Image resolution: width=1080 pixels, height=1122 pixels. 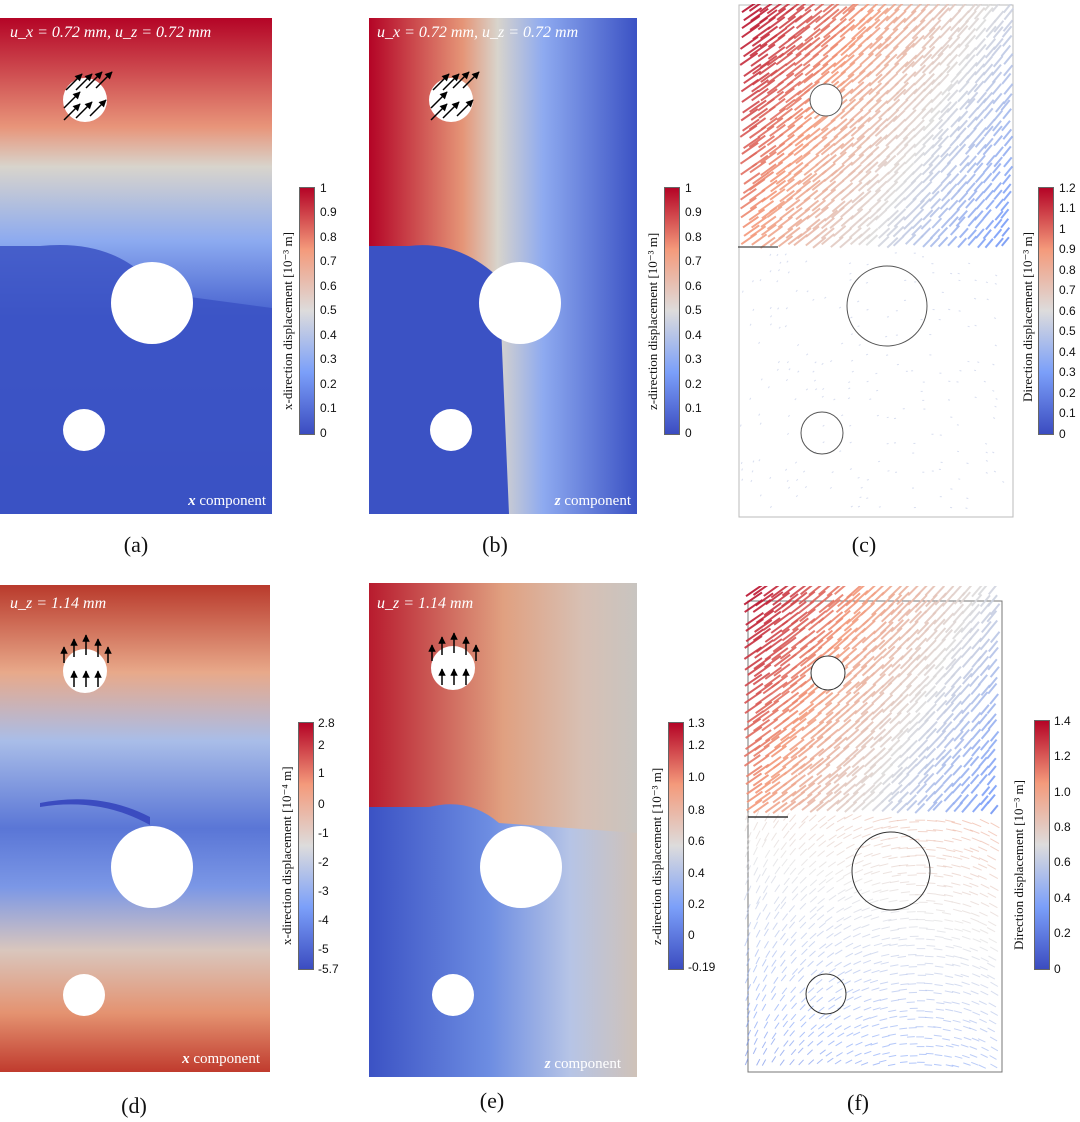 What do you see at coordinates (1046, 311) in the screenshot?
I see `colorbar-c` at bounding box center [1046, 311].